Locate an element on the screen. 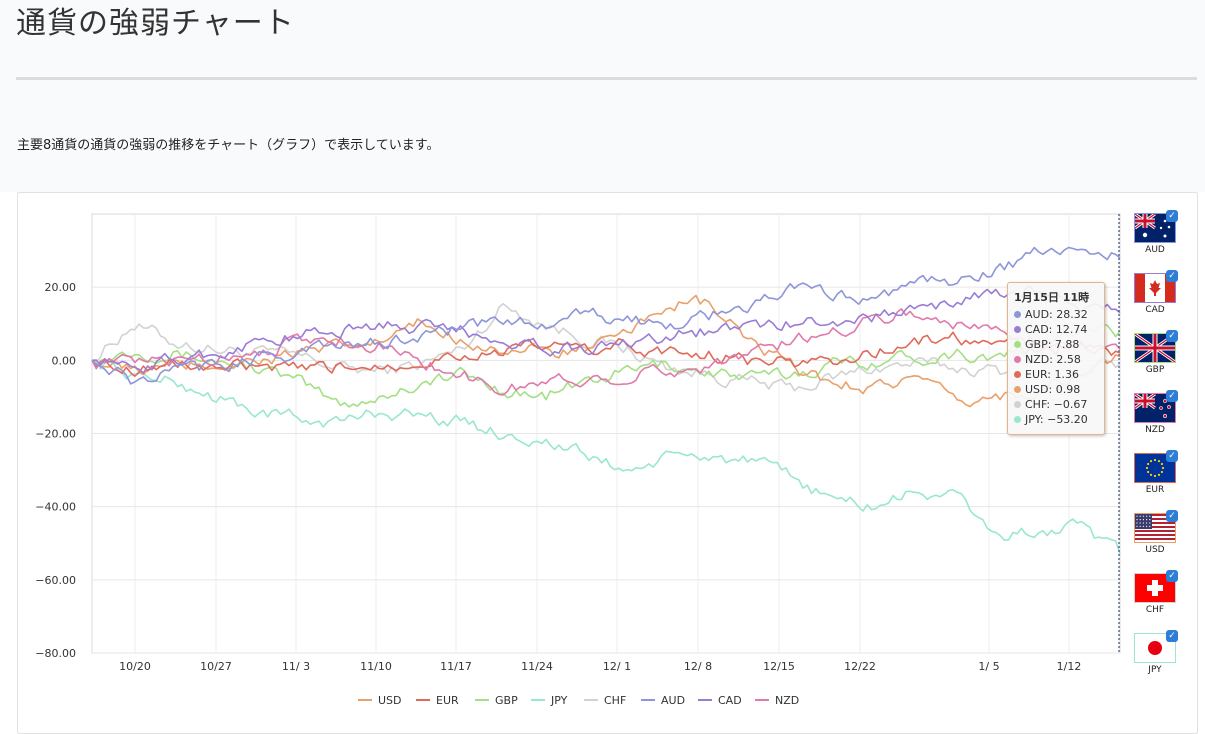  tooltip-row: AUD: 28.32 is located at coordinates (1056, 314).